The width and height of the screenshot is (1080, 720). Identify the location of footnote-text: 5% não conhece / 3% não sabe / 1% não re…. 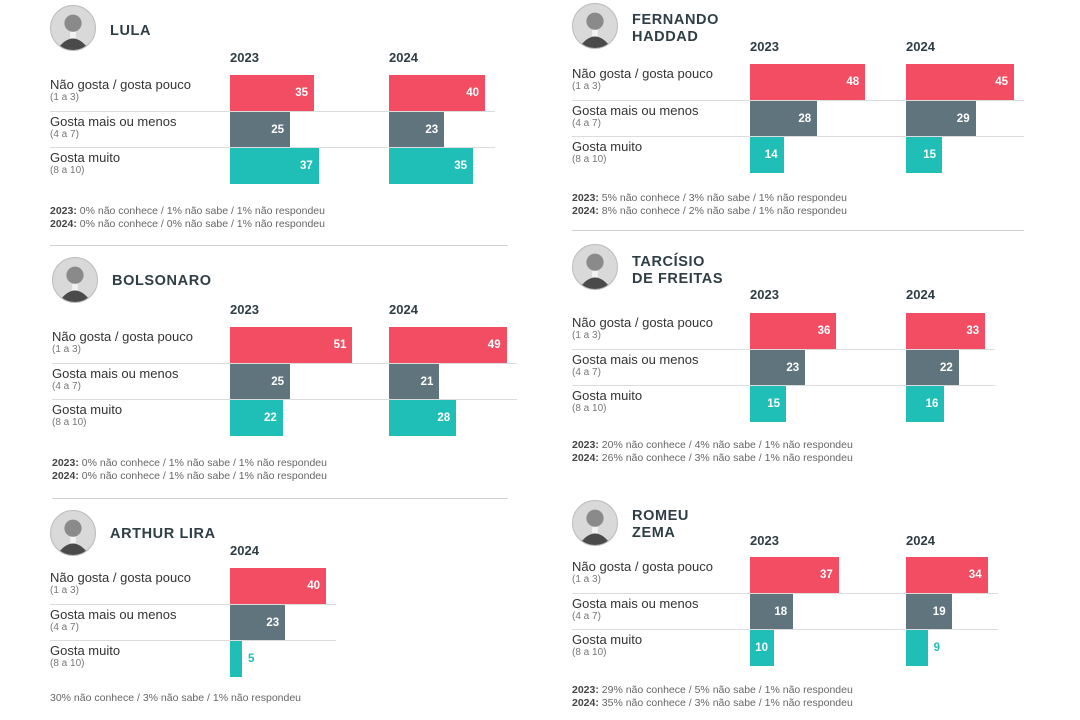
(722, 198).